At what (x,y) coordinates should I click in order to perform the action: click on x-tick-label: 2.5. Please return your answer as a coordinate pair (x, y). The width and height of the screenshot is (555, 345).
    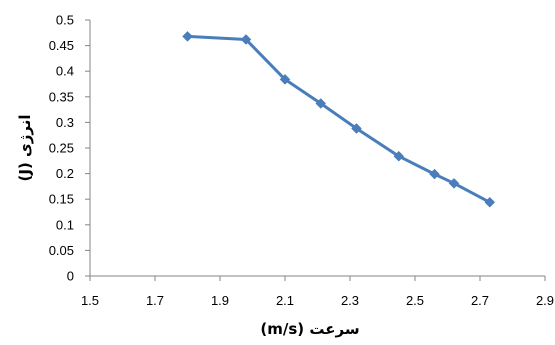
    Looking at the image, I should click on (415, 300).